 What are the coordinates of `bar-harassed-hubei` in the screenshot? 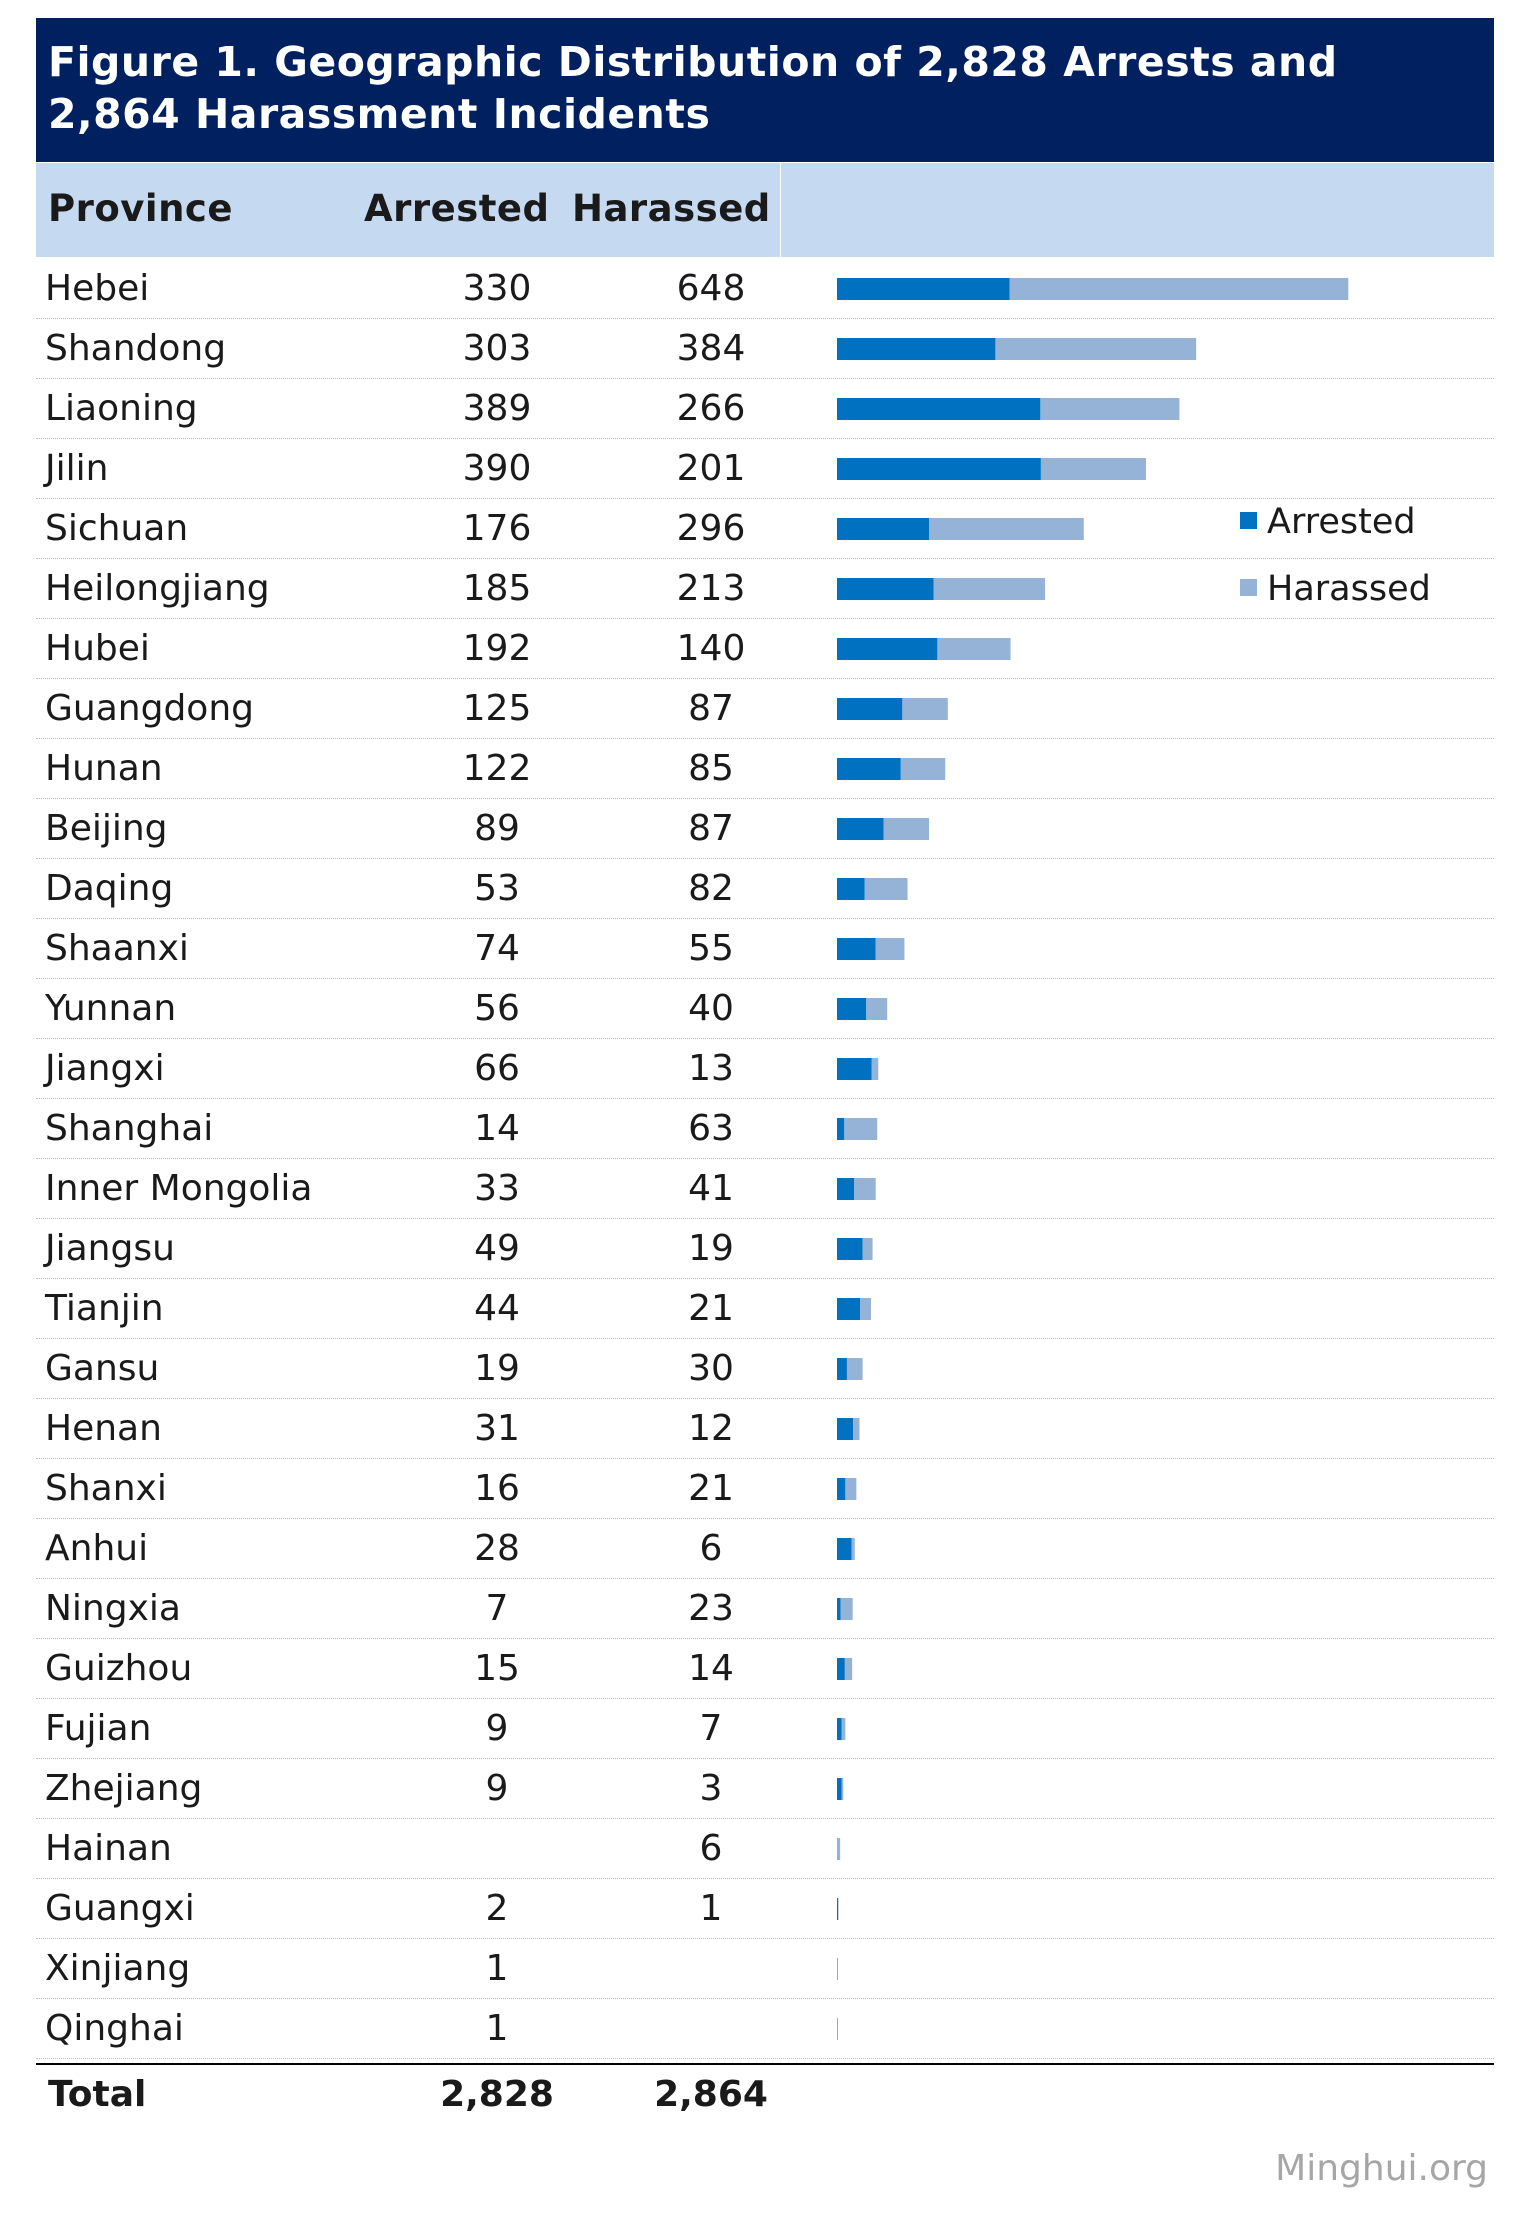 It's located at (974, 649).